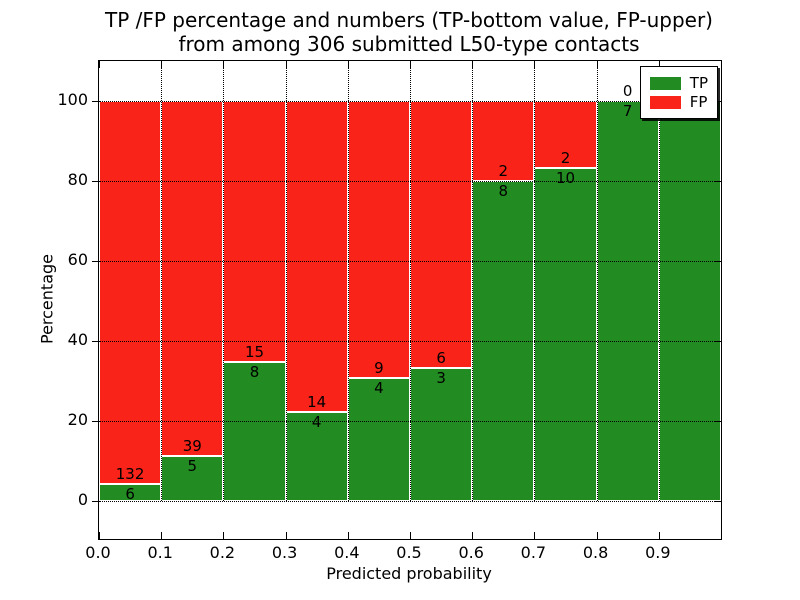 This screenshot has width=800, height=600. I want to click on legend-label-fp: FP, so click(698, 102).